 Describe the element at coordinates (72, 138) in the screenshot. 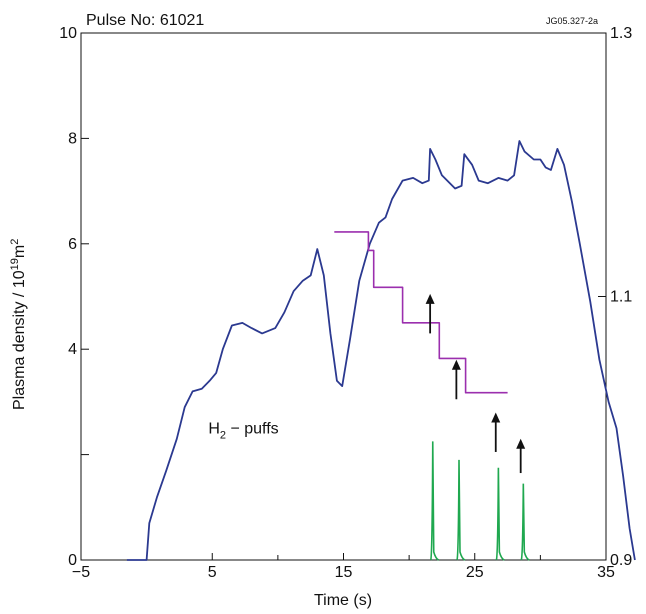

I see `y-tick-label: 8` at that location.